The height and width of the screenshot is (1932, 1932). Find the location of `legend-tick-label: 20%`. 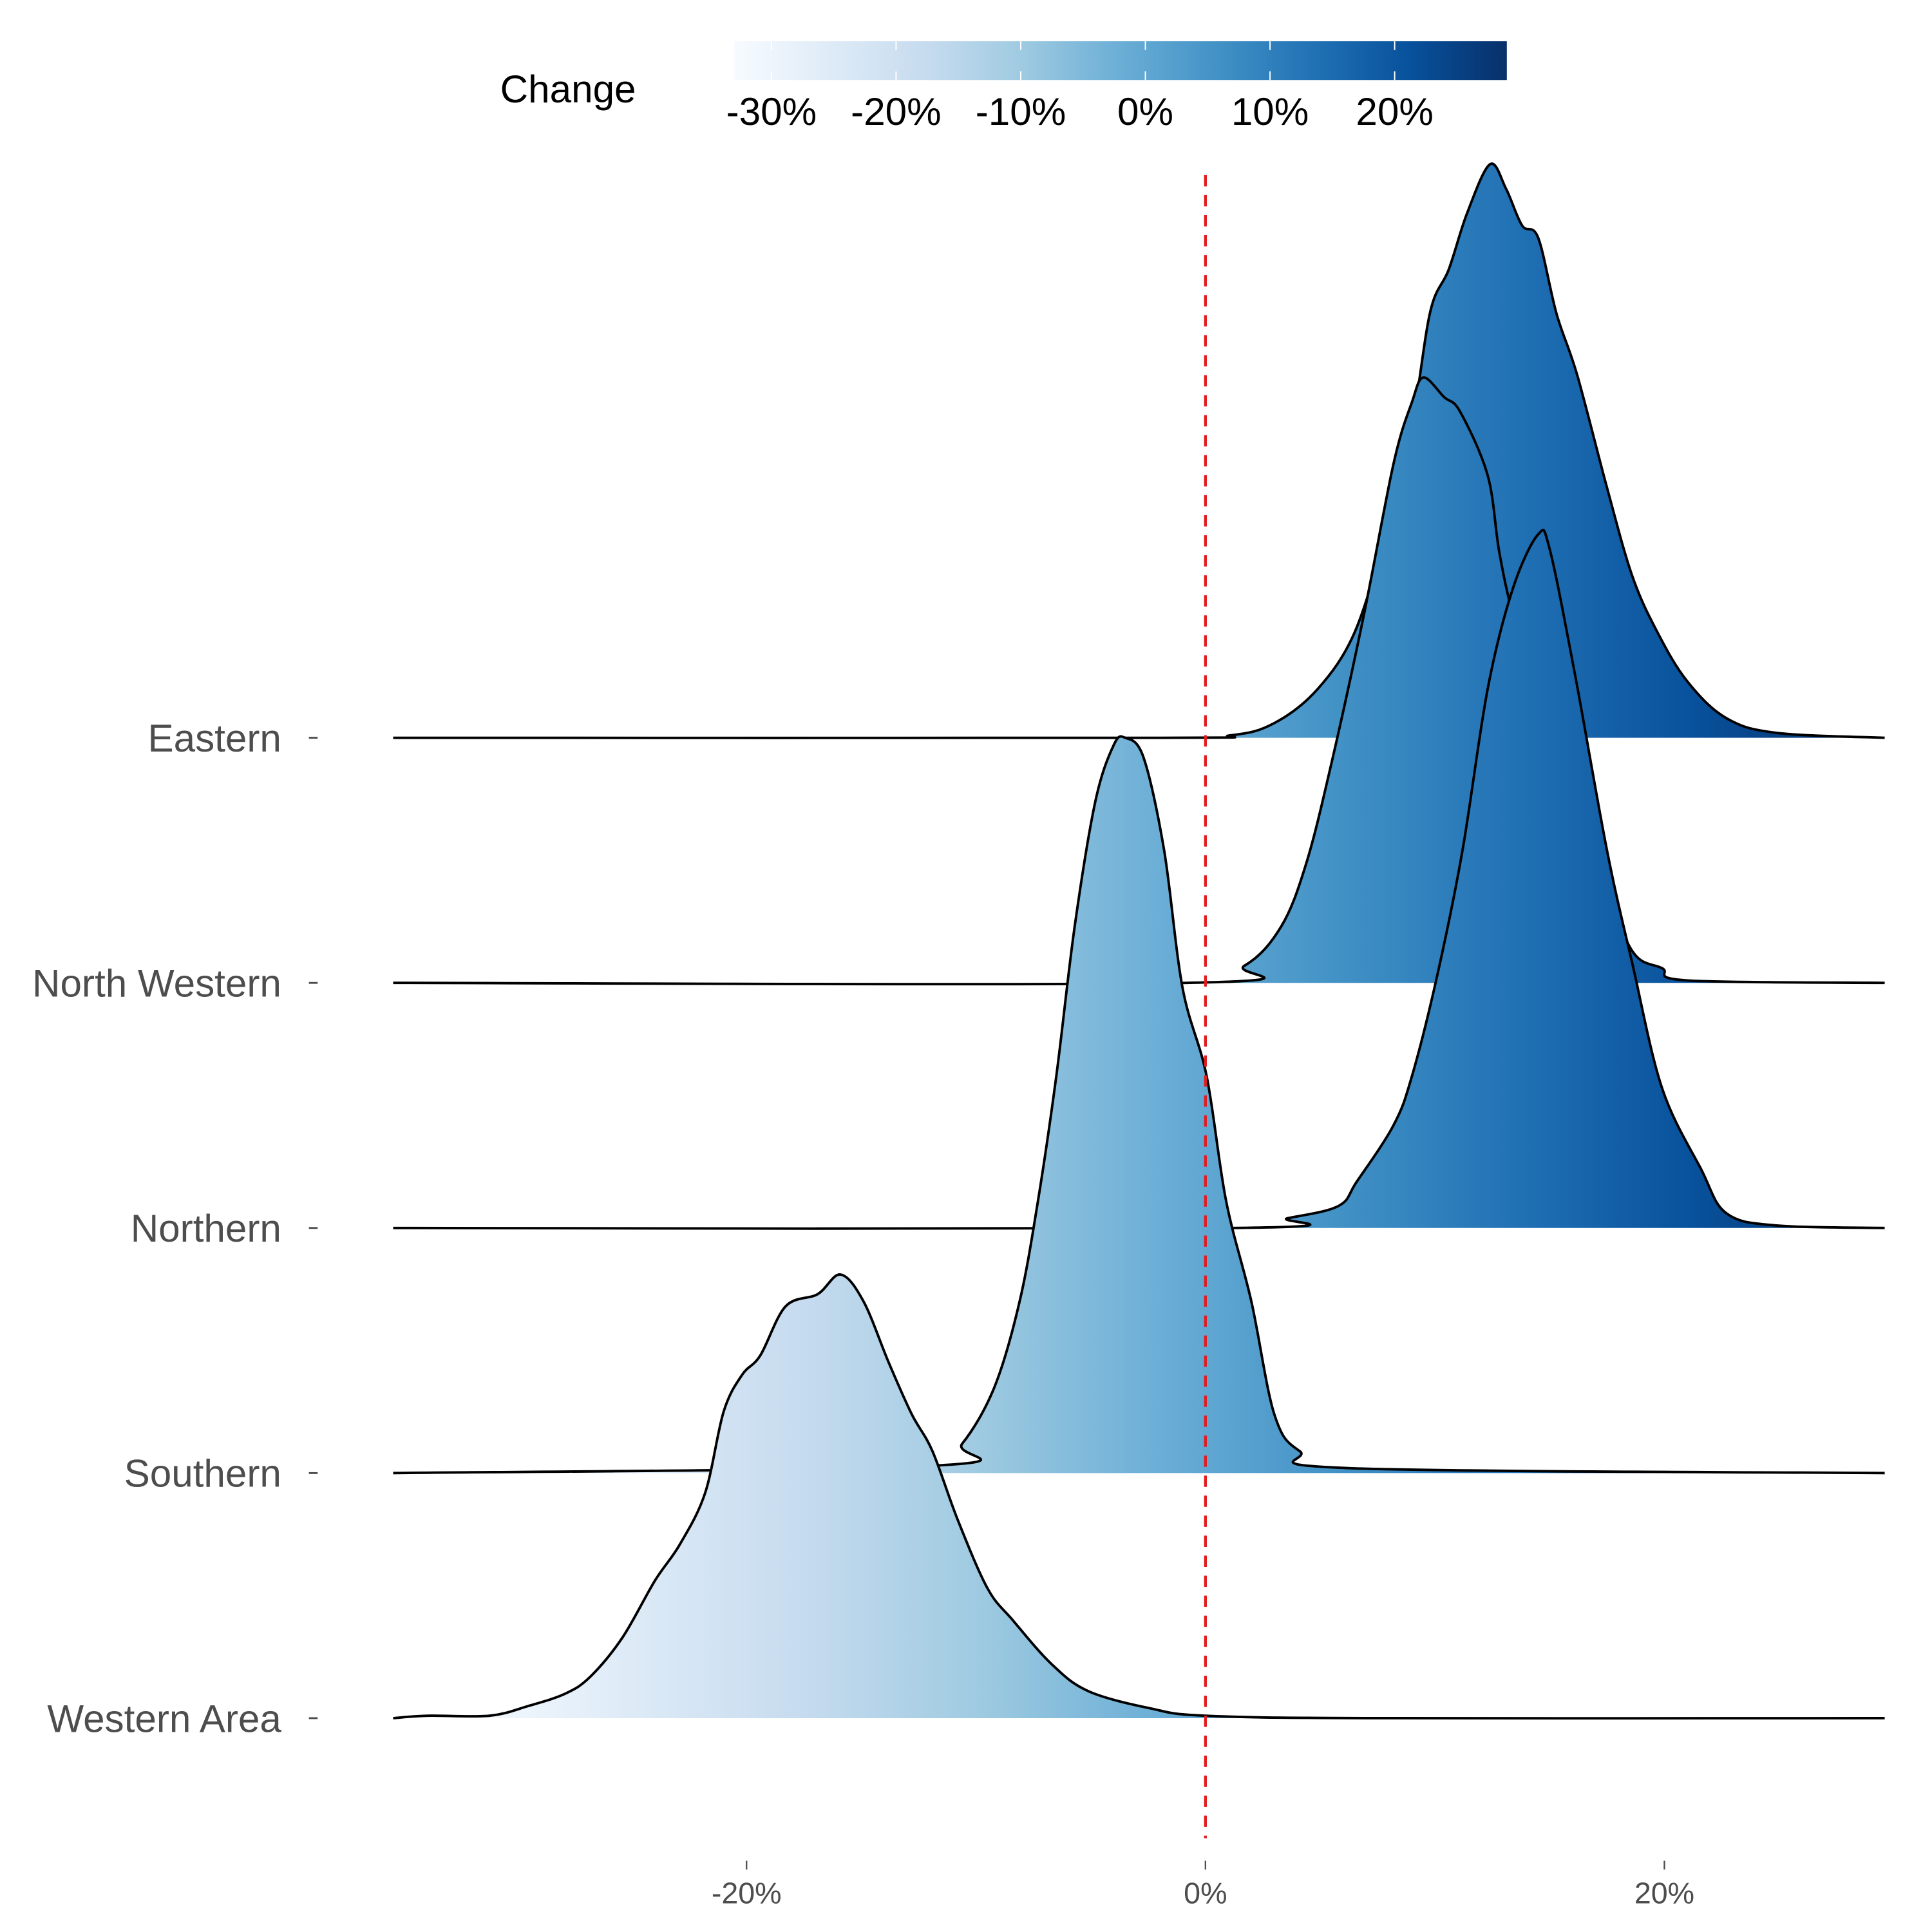

legend-tick-label: 20% is located at coordinates (1395, 112).